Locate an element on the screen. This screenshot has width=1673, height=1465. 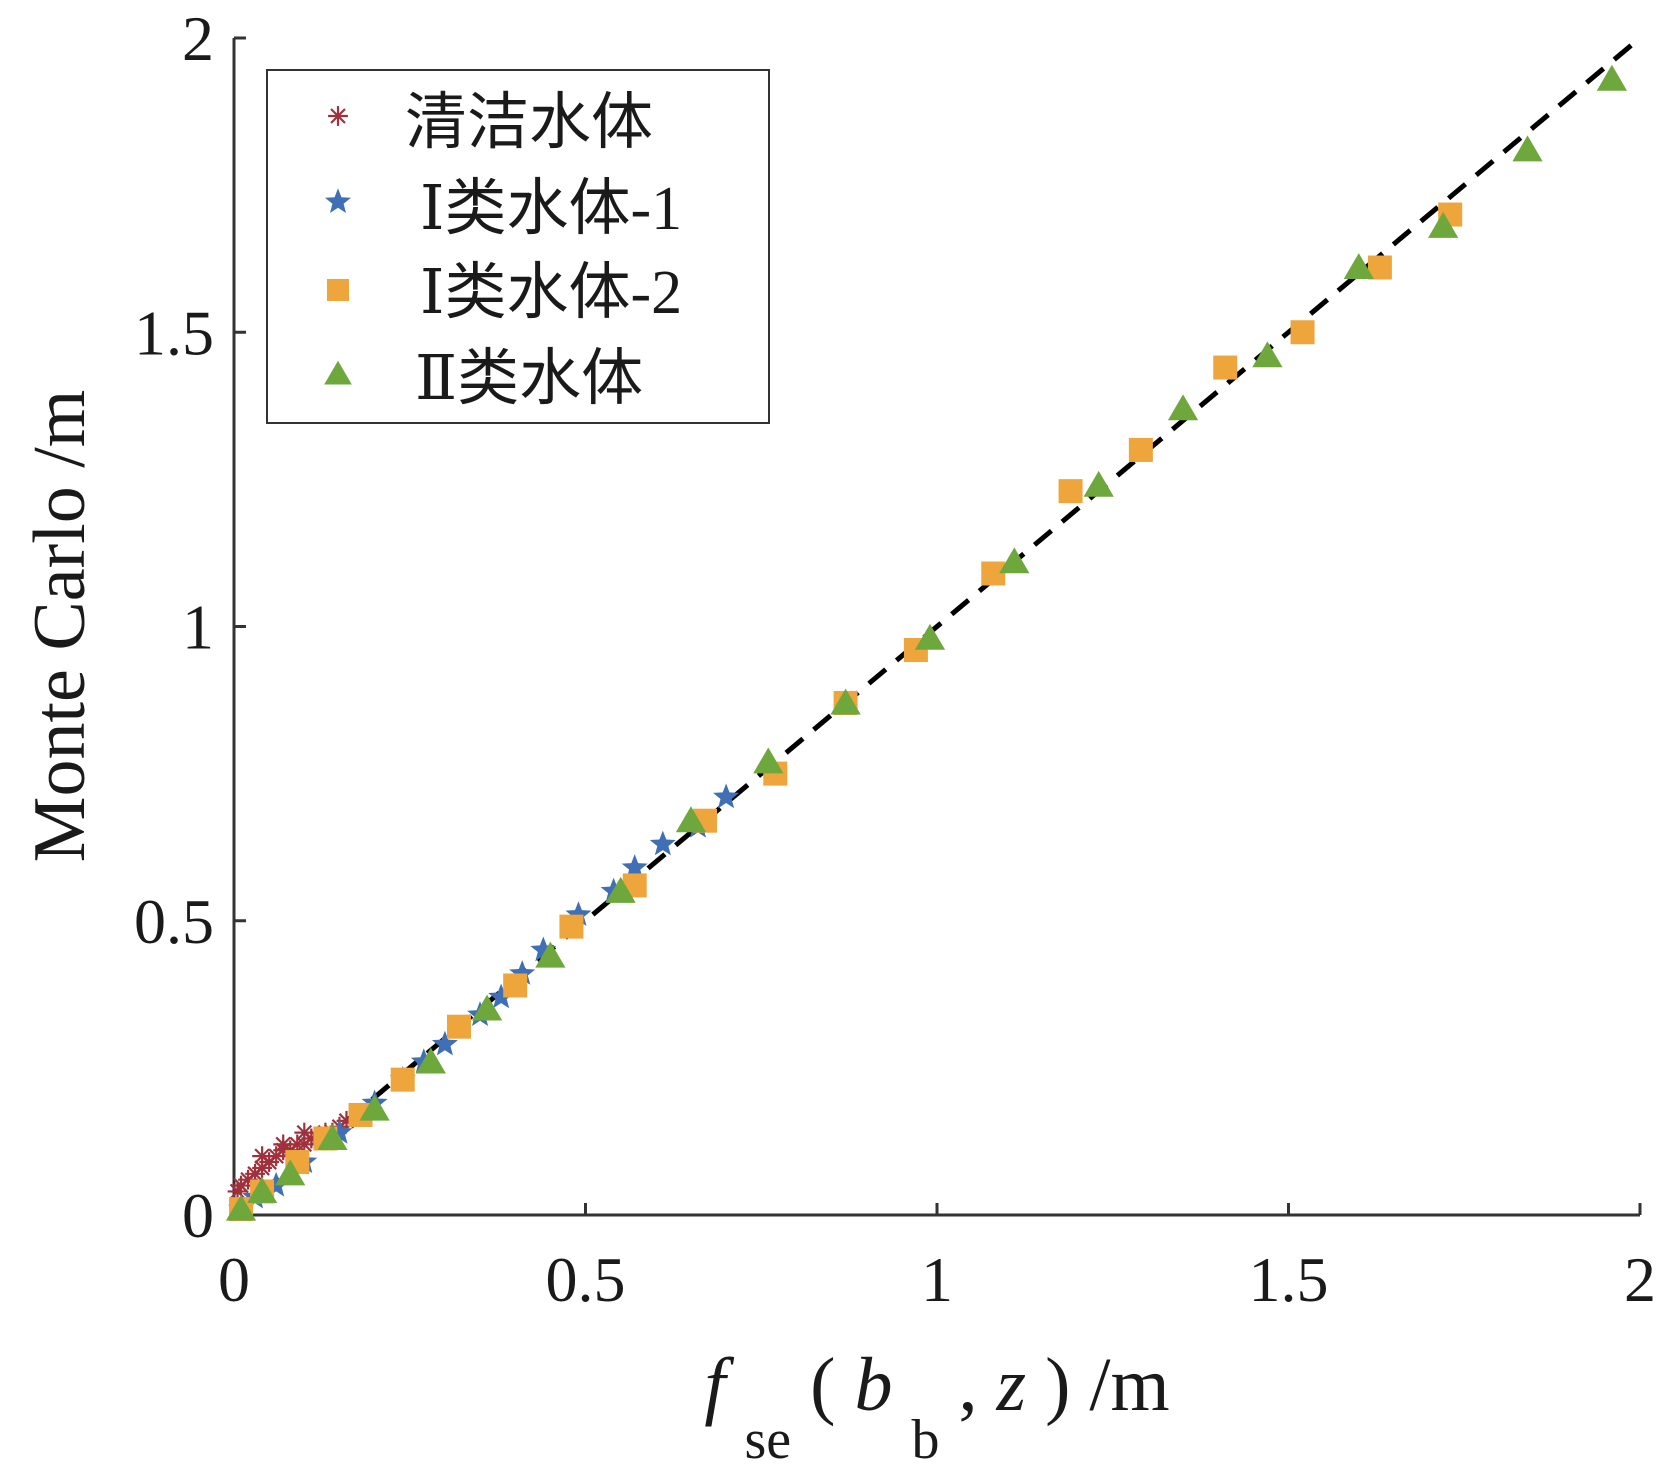
y-tick-label: 1.5 is located at coordinates (174, 332).